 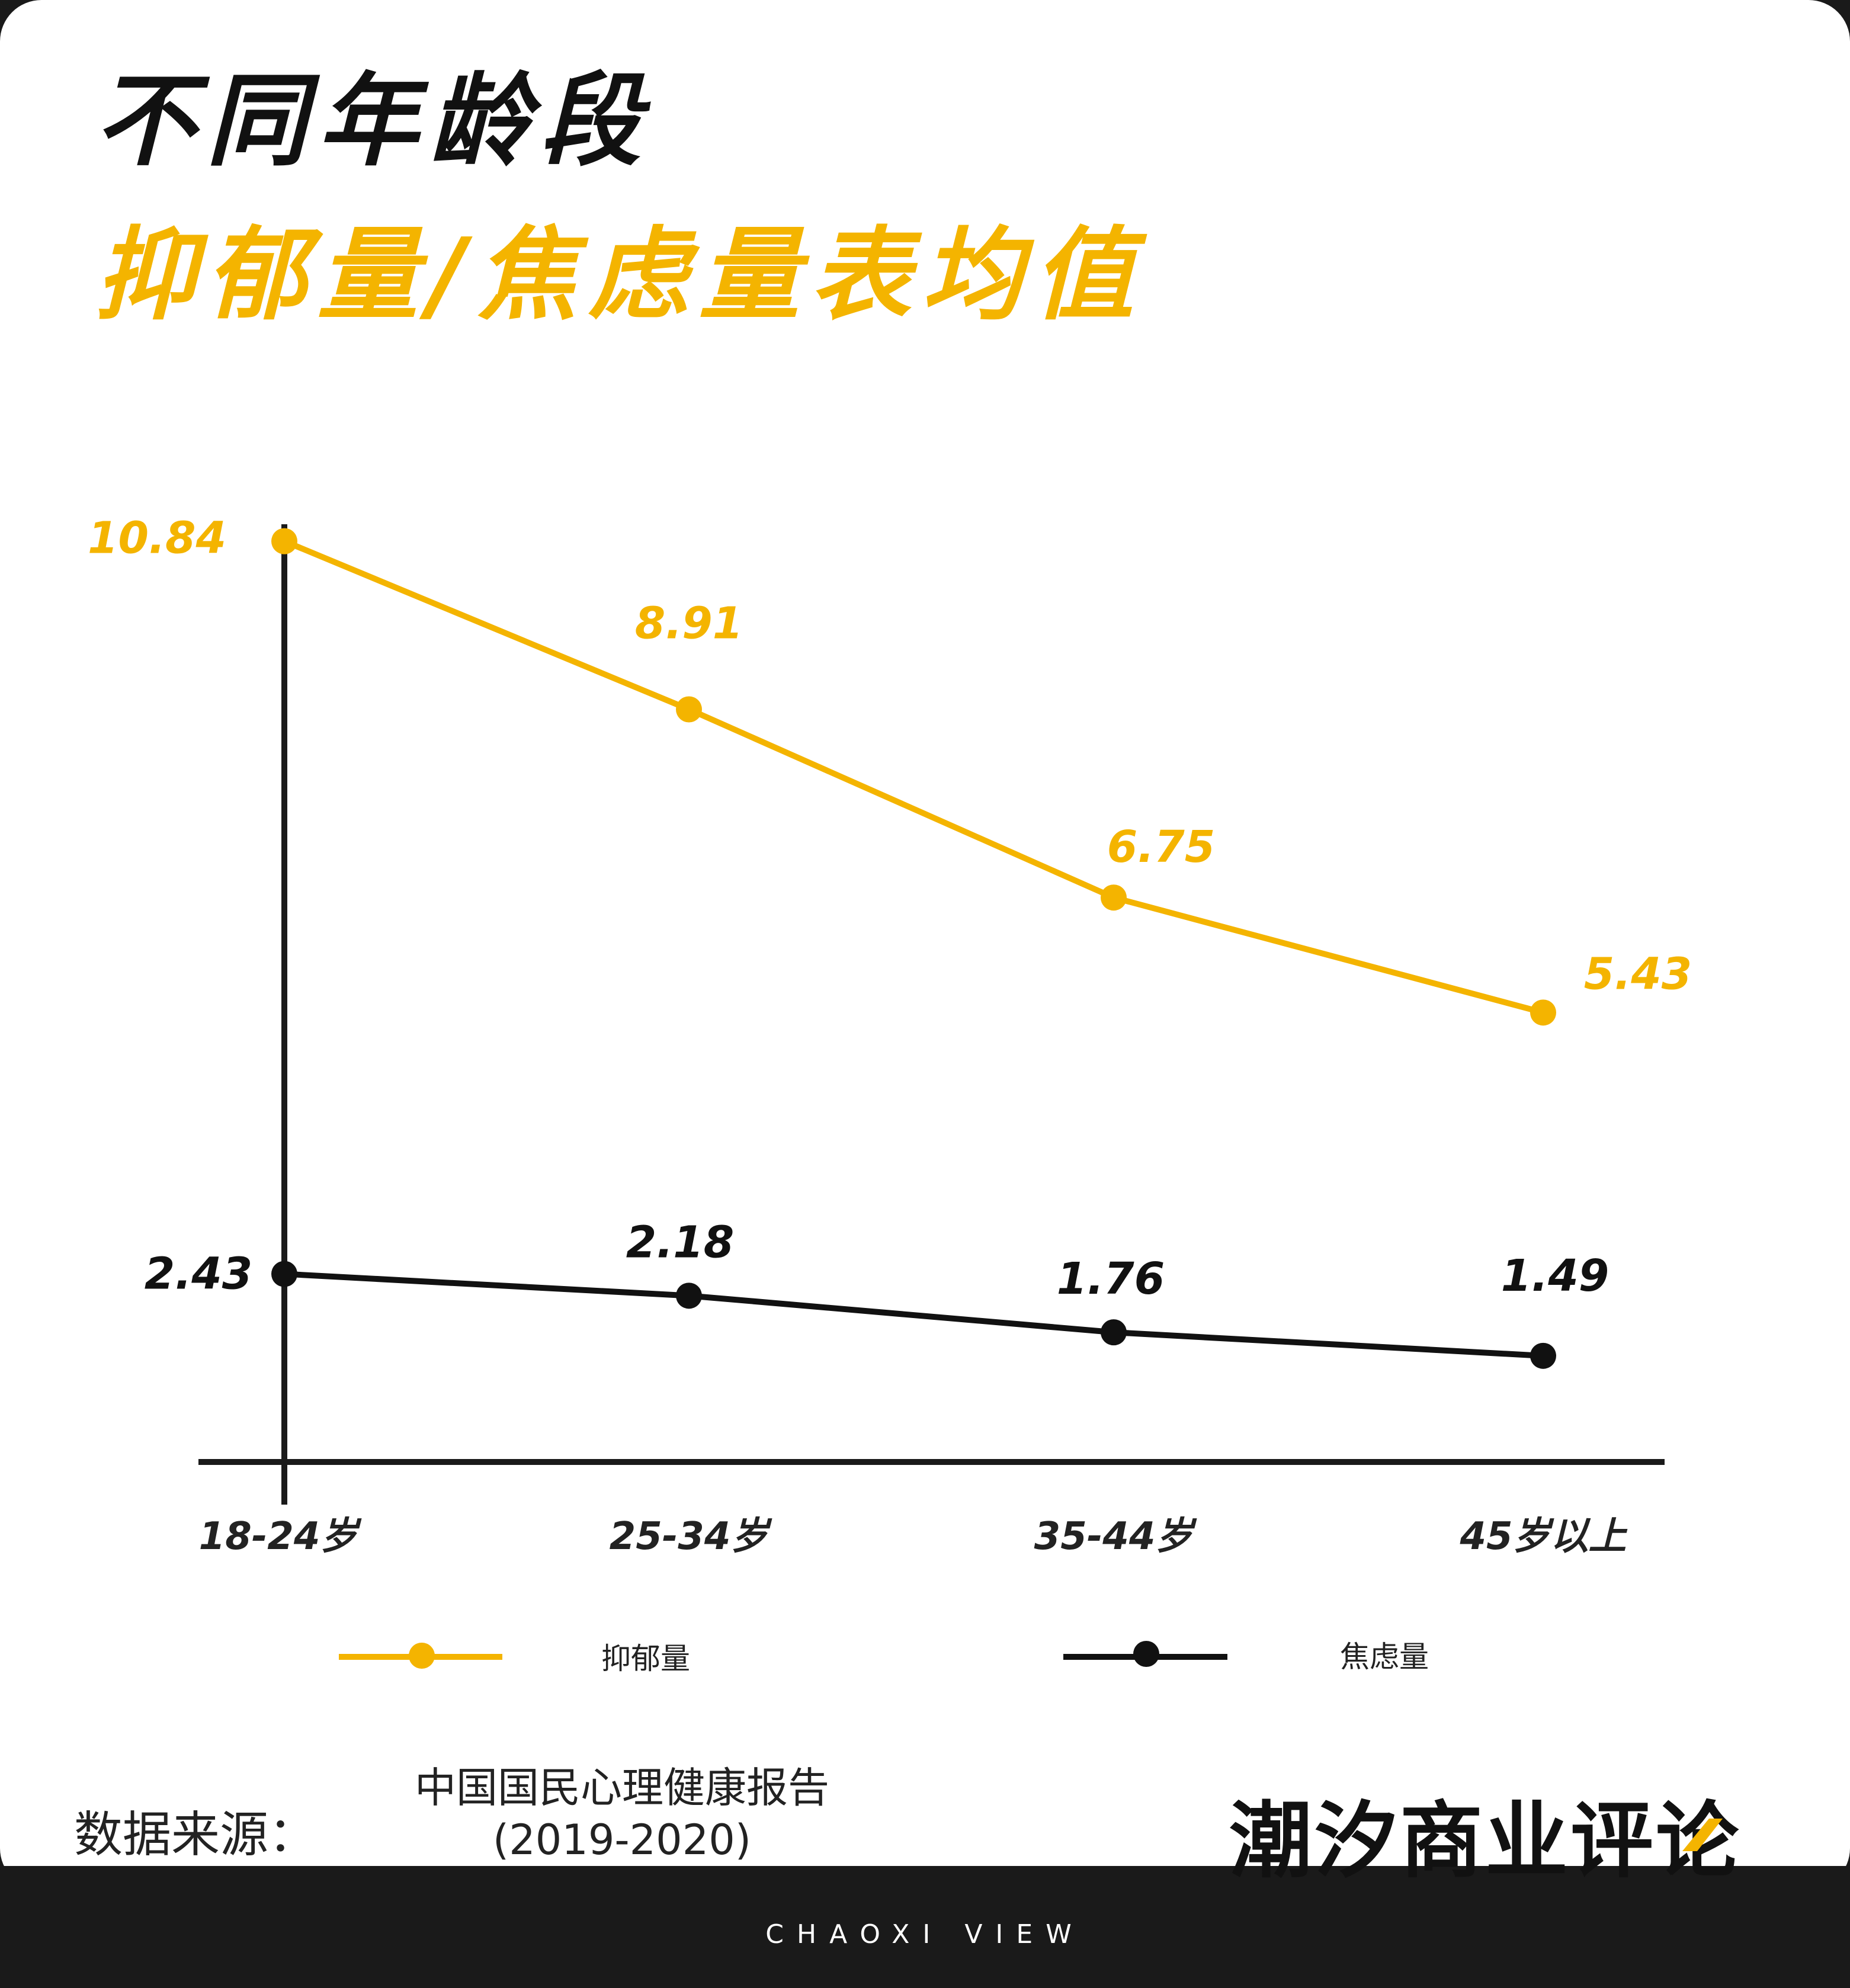 I want to click on brand-accent-mark, so click(x=1703, y=1835).